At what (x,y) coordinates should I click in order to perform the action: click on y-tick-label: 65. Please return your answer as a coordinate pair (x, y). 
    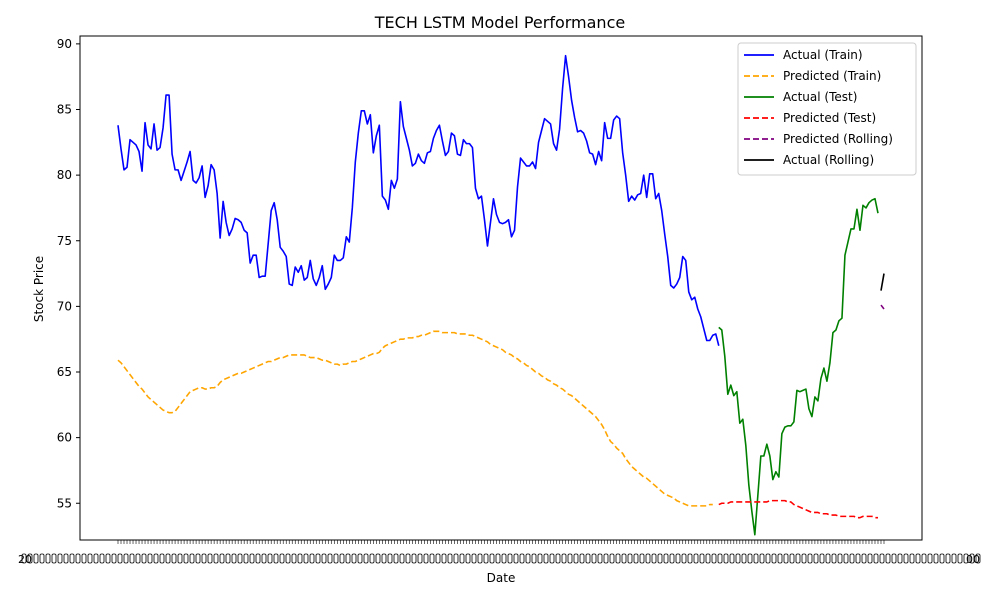
    Looking at the image, I should click on (64, 372).